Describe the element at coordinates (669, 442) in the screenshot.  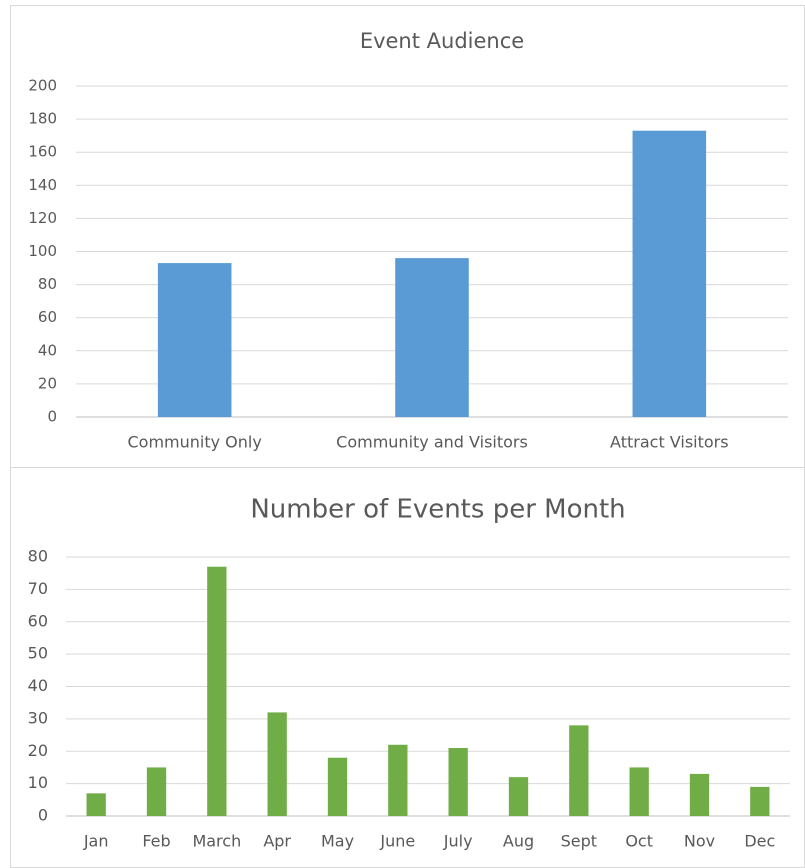
I see `x-tick-label: Attract Visitors` at that location.